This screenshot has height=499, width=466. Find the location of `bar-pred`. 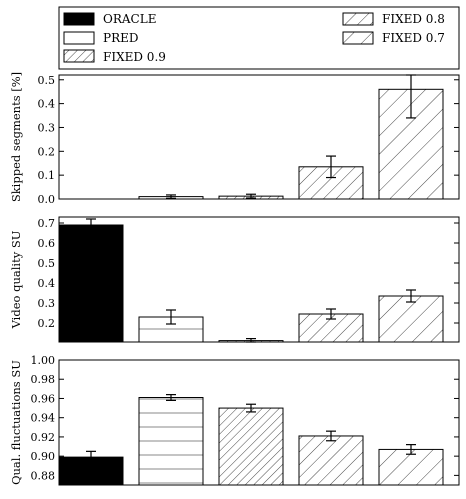

bar-pred is located at coordinates (171, 441).